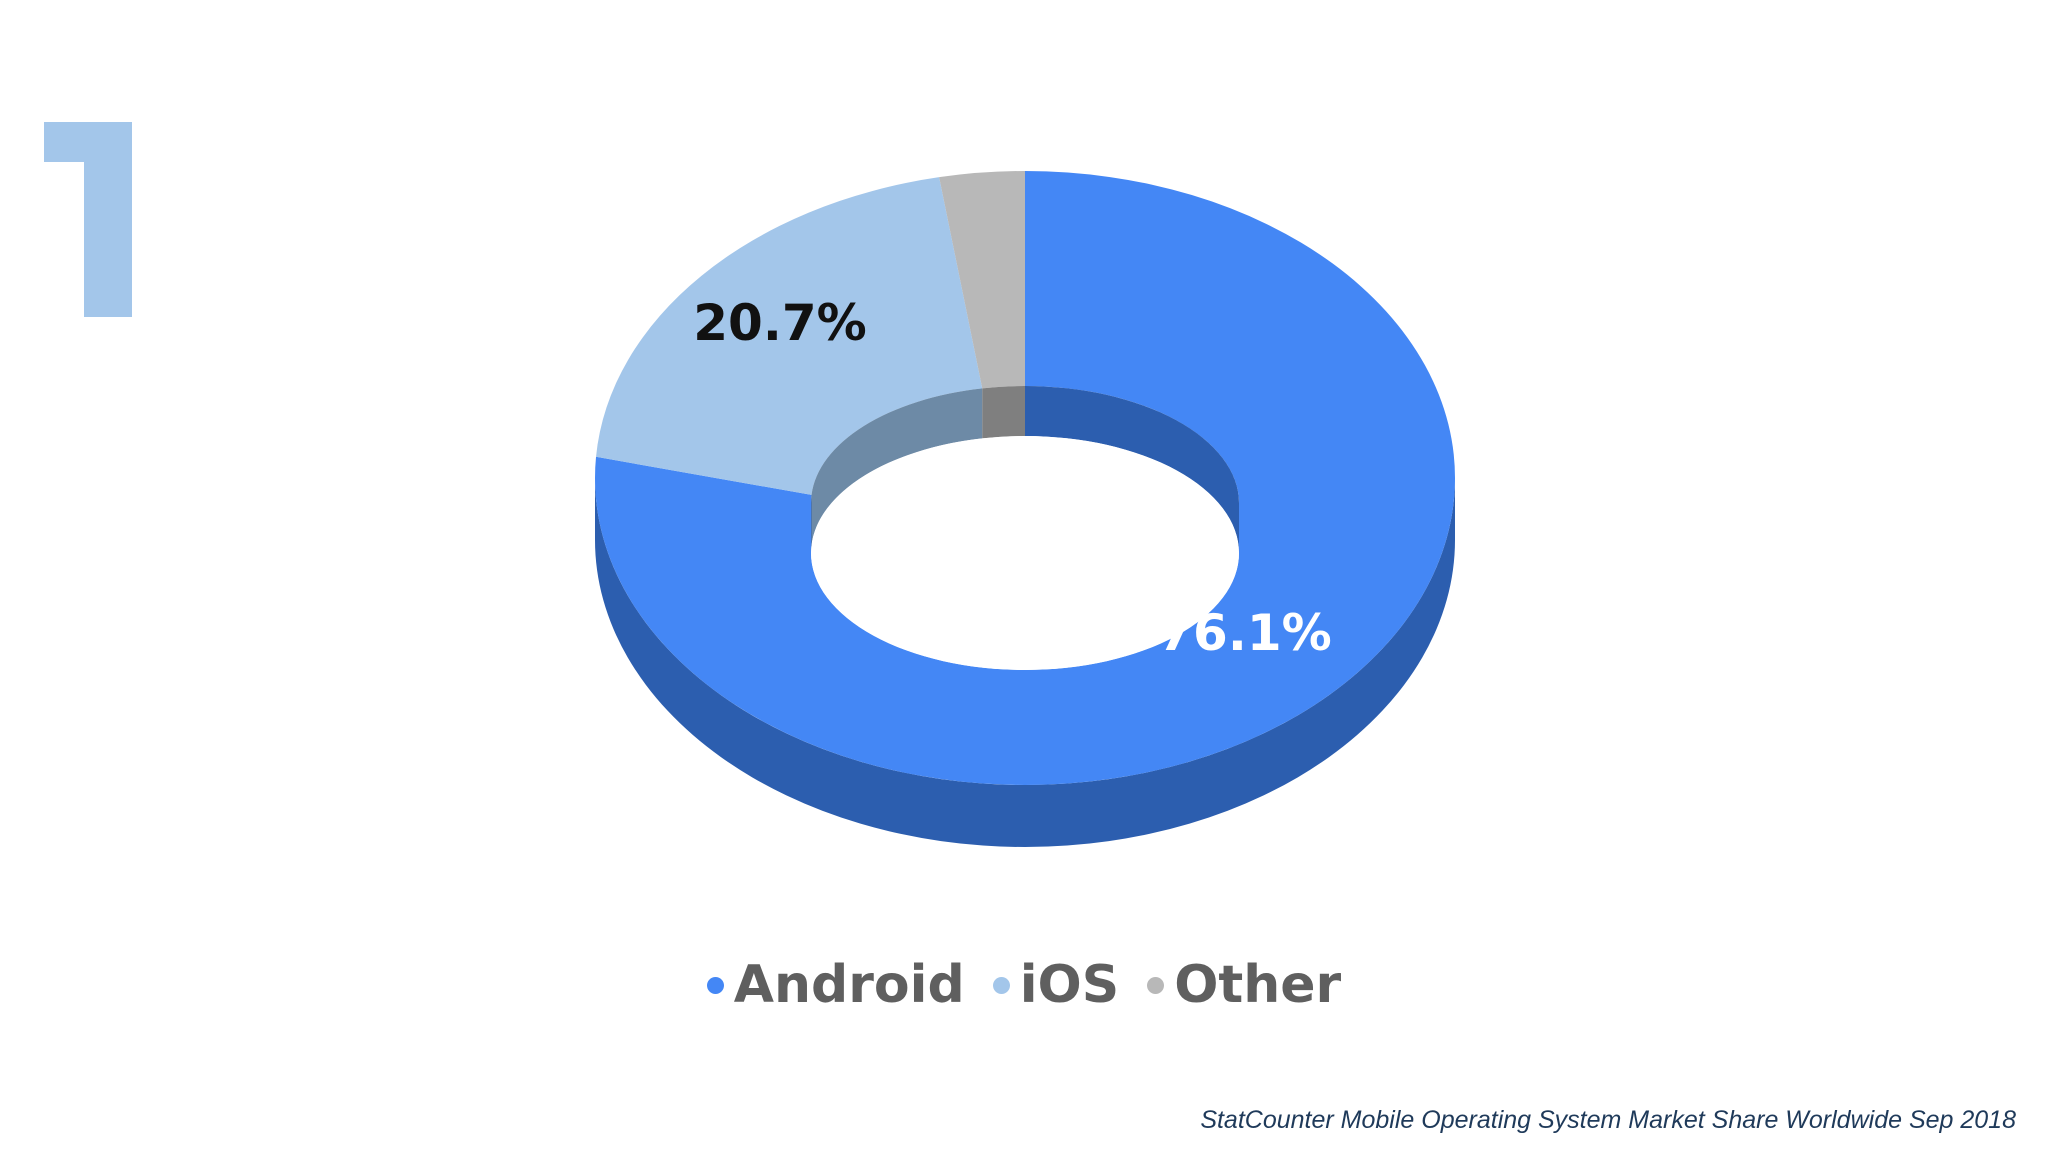 Image resolution: width=2048 pixels, height=1152 pixels. I want to click on slice-inner-wall-ios, so click(897, 466).